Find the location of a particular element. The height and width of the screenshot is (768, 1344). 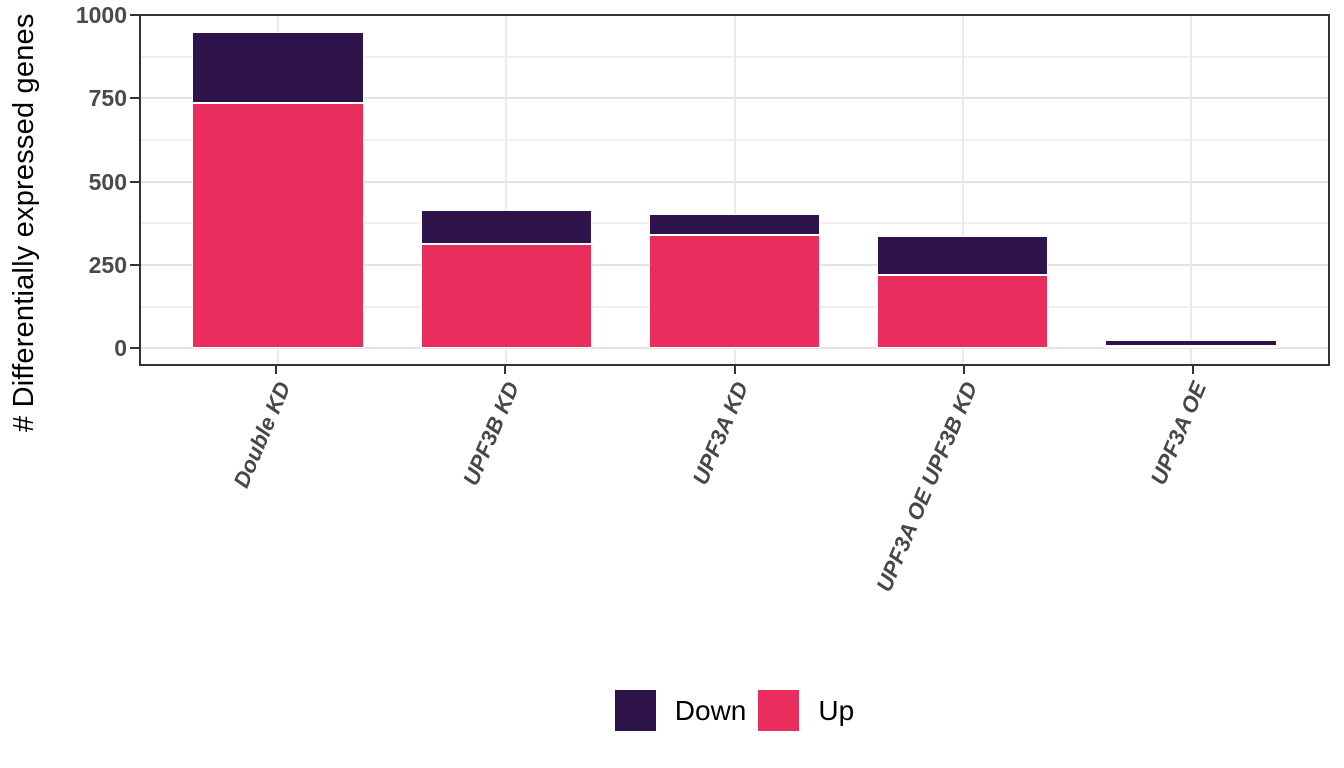

x-axis-ticks is located at coordinates (734, 370).